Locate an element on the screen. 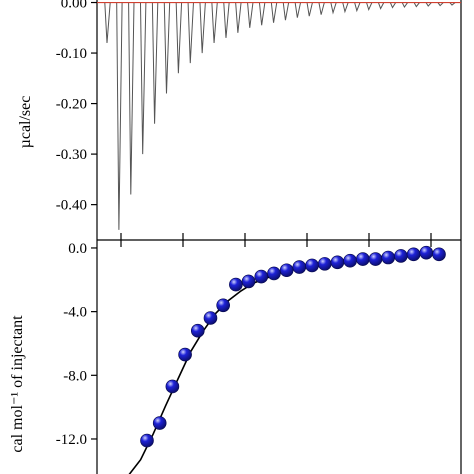  top-panel-y-ticks: 0.00 -0.10 -0.20 -0.30 -0.40 is located at coordinates (76, 107).